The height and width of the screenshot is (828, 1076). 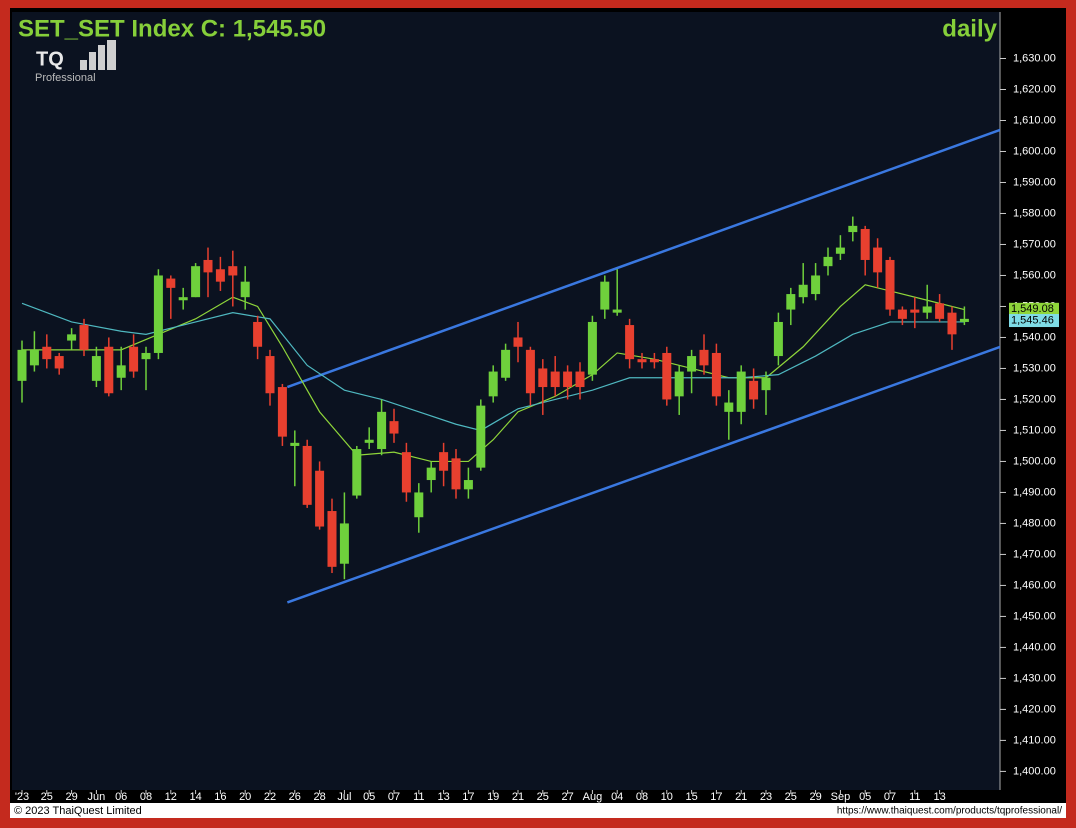 What do you see at coordinates (1032, 320) in the screenshot?
I see `last-value-label: 1,545.46` at bounding box center [1032, 320].